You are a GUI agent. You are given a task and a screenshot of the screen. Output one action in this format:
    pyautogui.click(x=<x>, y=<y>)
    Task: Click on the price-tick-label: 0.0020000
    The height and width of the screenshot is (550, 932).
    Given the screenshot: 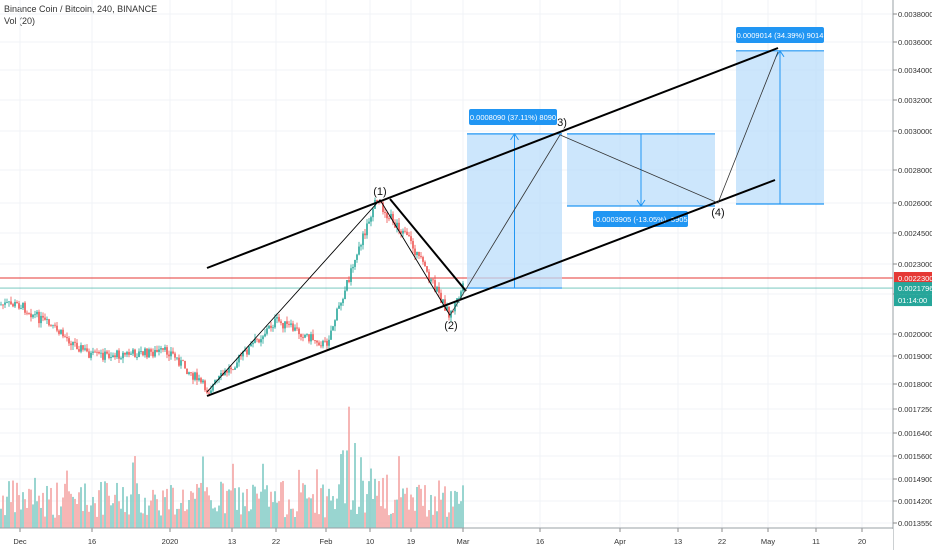 What is the action you would take?
    pyautogui.click(x=915, y=334)
    